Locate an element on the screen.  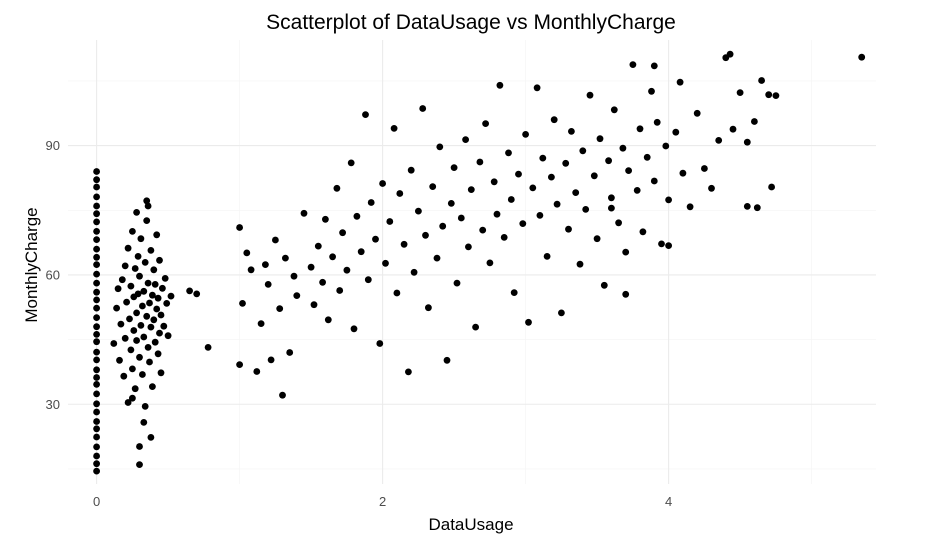
x-tick-label: 0 is located at coordinates (96, 501).